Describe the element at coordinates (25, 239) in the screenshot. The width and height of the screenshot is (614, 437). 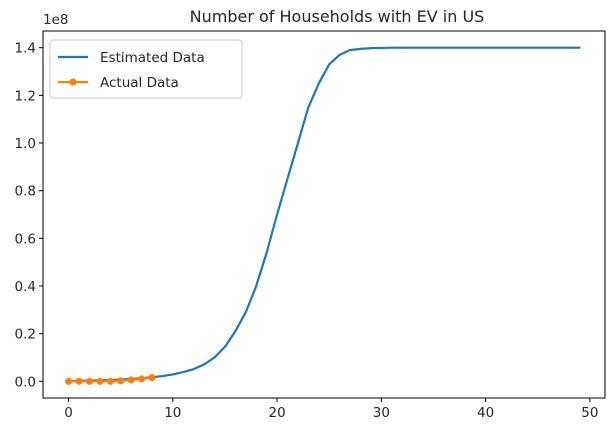
I see `y-tick-label: 0.6` at that location.